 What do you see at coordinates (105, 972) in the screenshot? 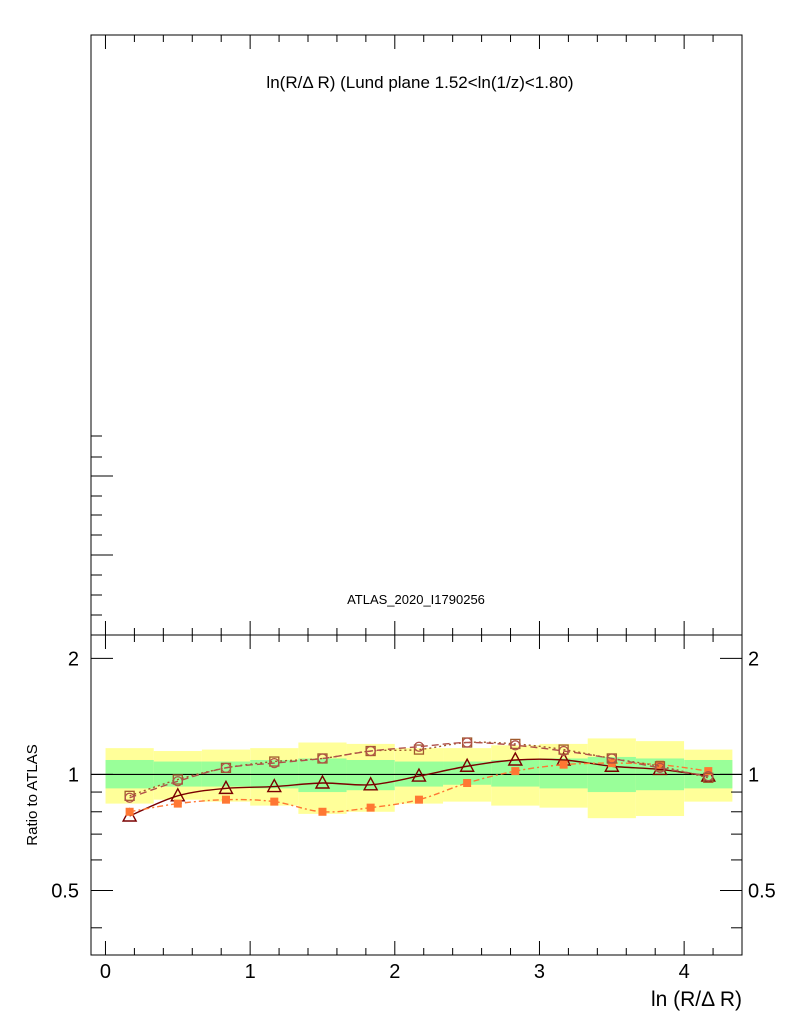
I see `x-tick-label: 0` at bounding box center [105, 972].